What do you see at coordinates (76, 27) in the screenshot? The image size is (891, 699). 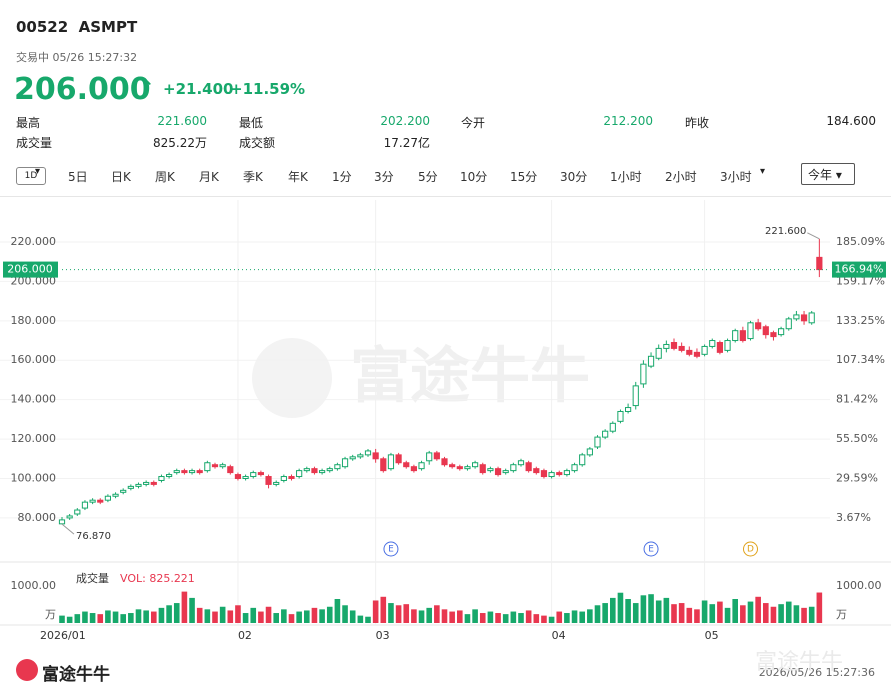 I see `title: 00522 ASMPT` at bounding box center [76, 27].